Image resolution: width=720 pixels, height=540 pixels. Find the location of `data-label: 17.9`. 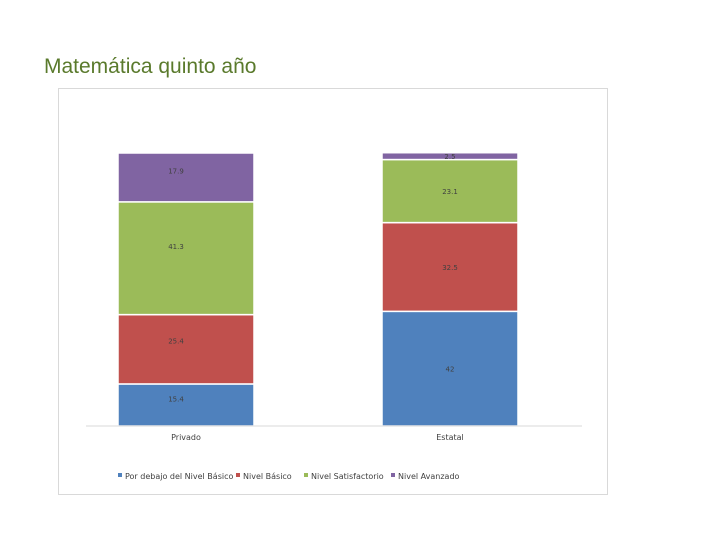

data-label: 17.9 is located at coordinates (176, 172).